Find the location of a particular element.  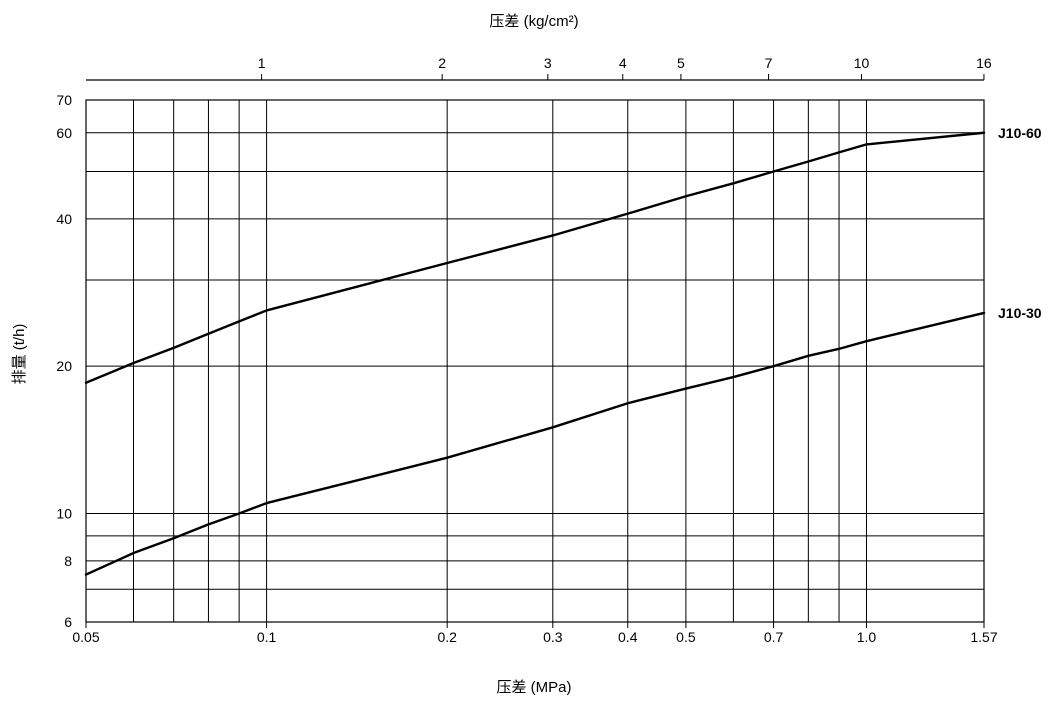

y-tick-label: 10 is located at coordinates (64, 513).